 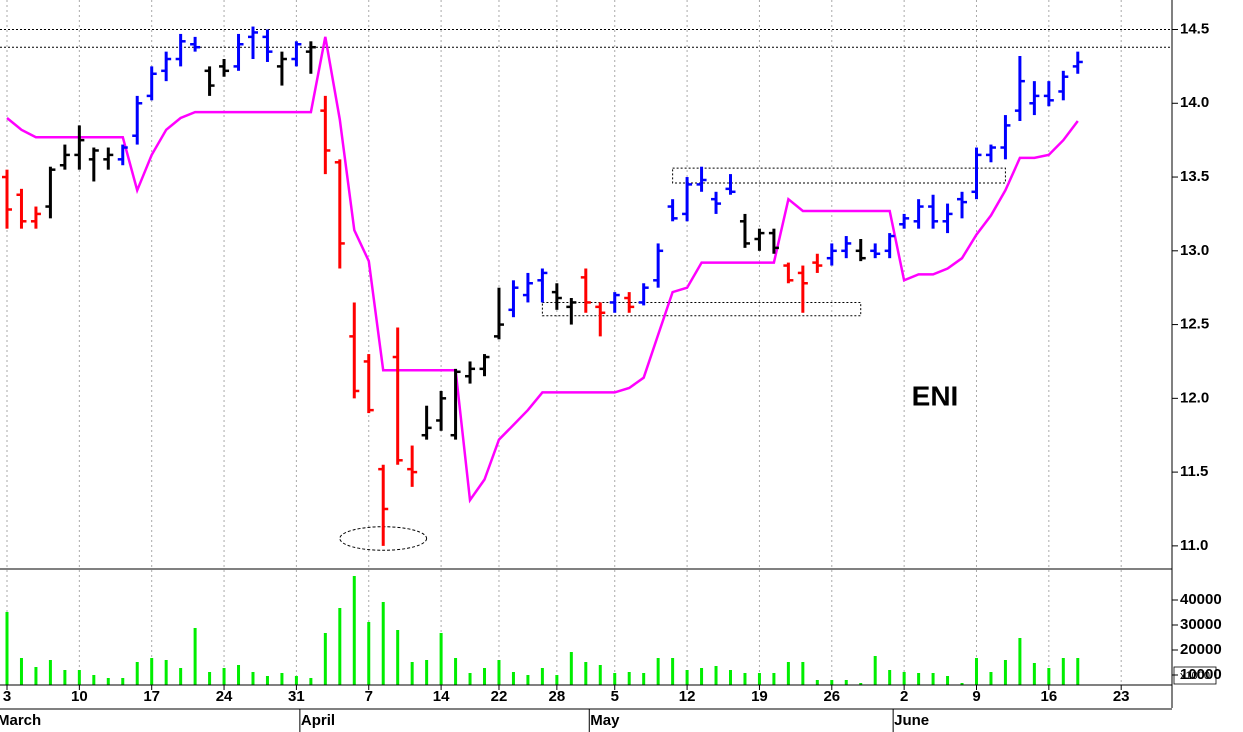 I want to click on y-tick-label: 12.5, so click(x=1194, y=324).